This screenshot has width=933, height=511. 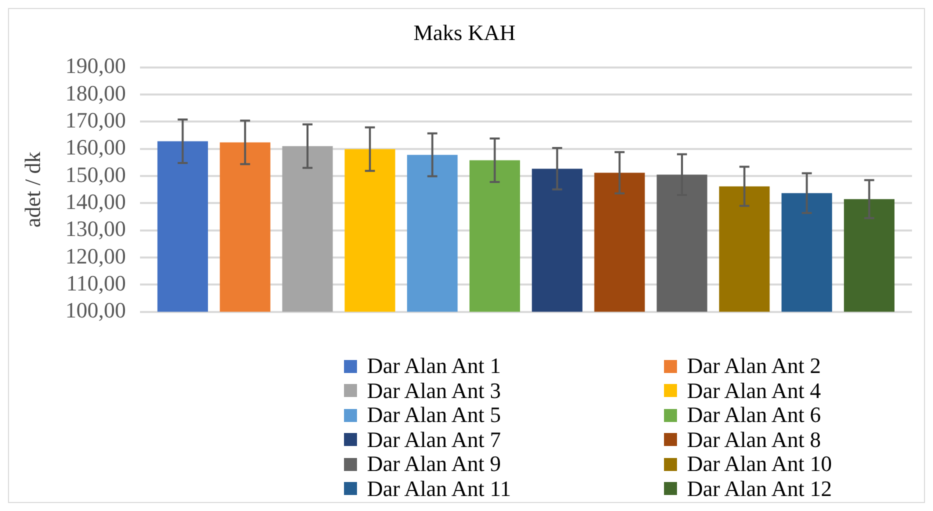 What do you see at coordinates (95, 255) in the screenshot?
I see `y-tick-label: 120,00` at bounding box center [95, 255].